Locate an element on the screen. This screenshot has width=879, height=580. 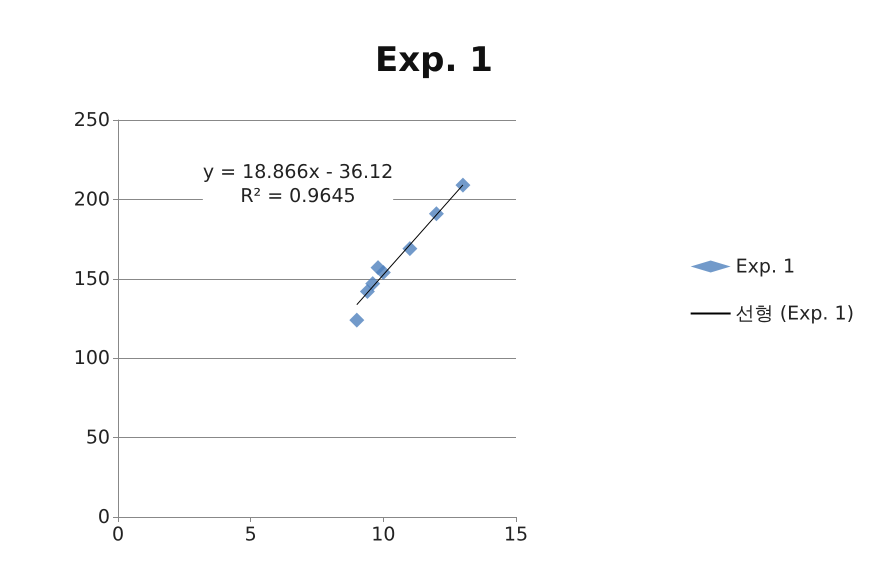
chart-title: Exp. 1 is located at coordinates (434, 60).